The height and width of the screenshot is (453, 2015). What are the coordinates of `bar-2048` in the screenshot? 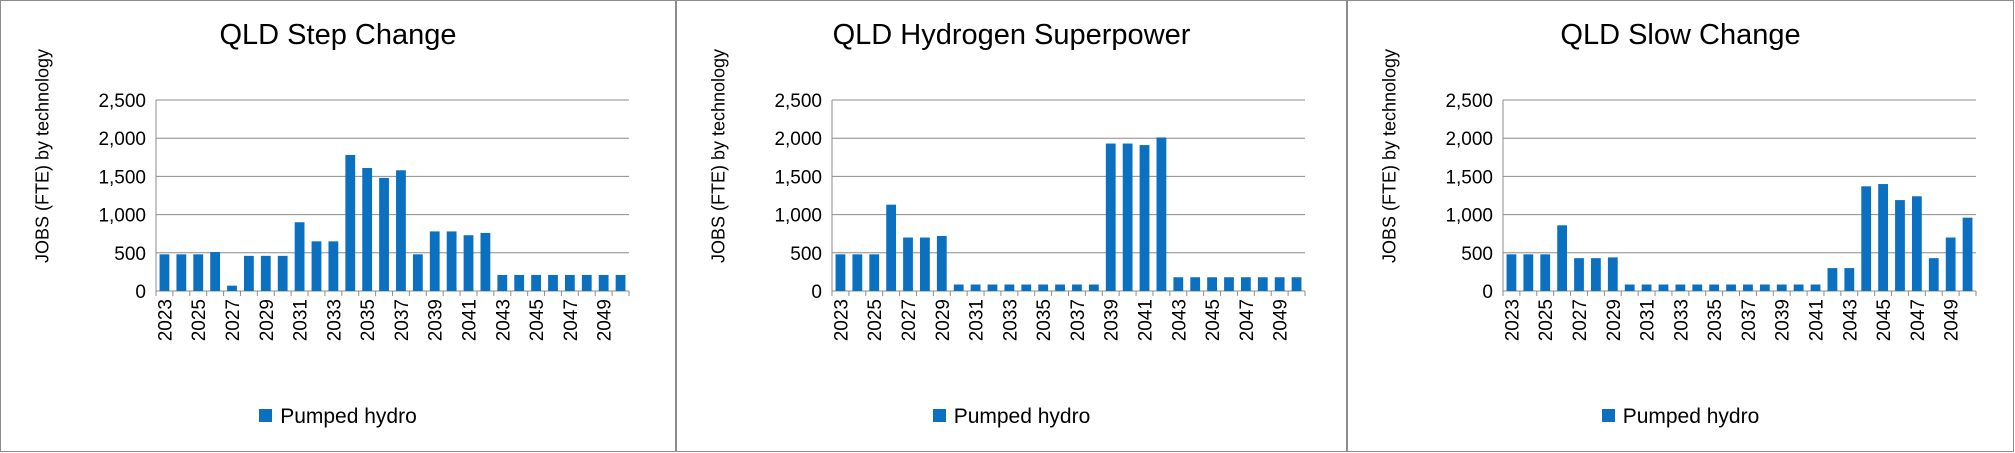 It's located at (586, 282).